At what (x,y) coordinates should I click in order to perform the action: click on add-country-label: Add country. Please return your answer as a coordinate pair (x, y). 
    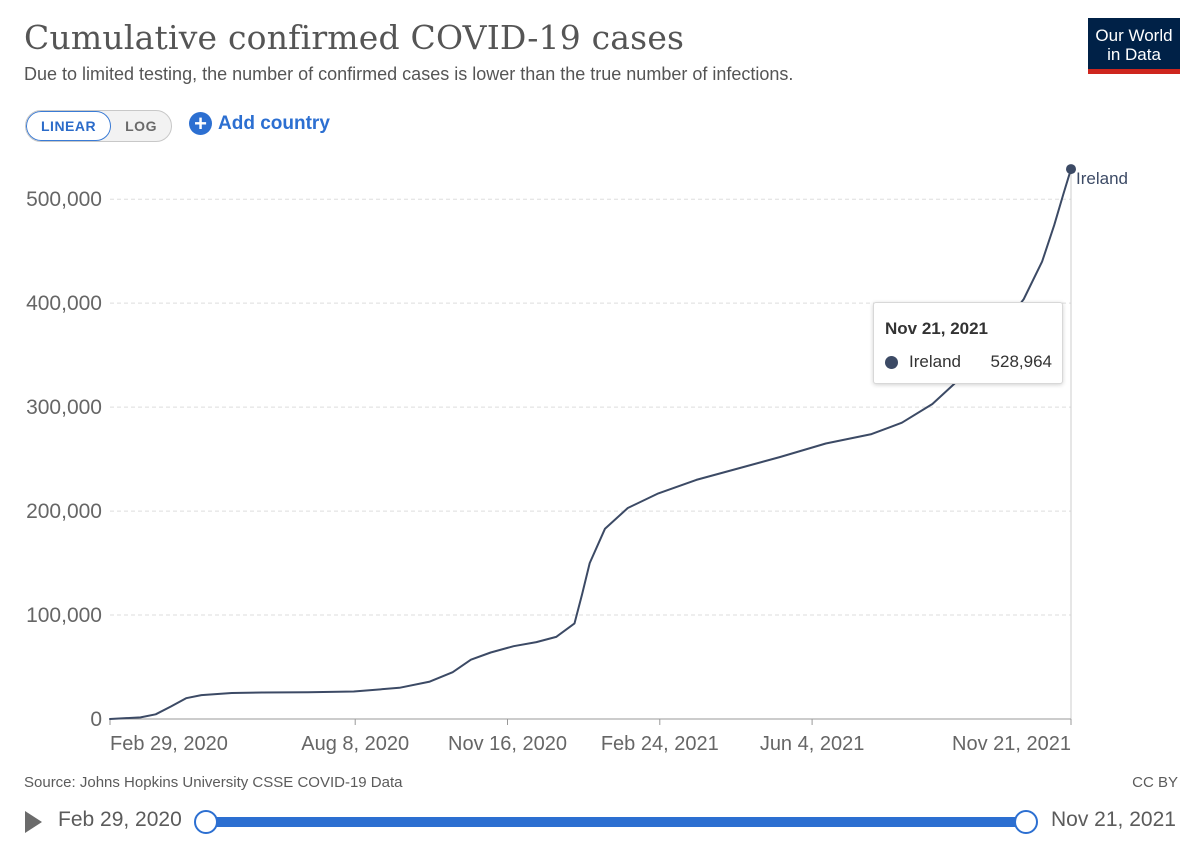
    Looking at the image, I should click on (274, 123).